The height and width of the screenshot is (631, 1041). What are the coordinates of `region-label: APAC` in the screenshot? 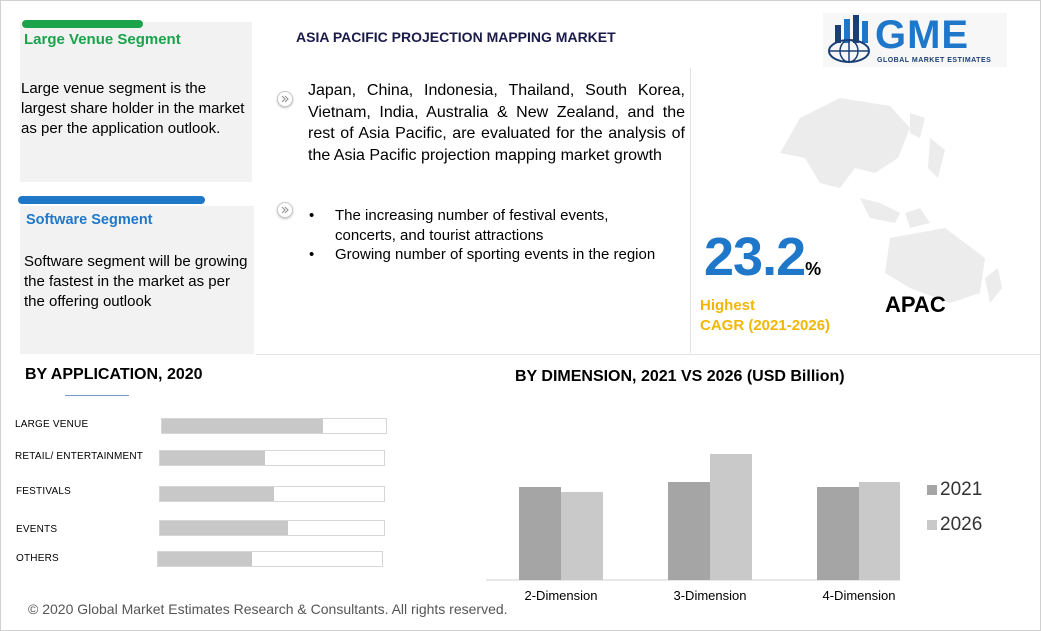 It's located at (915, 304).